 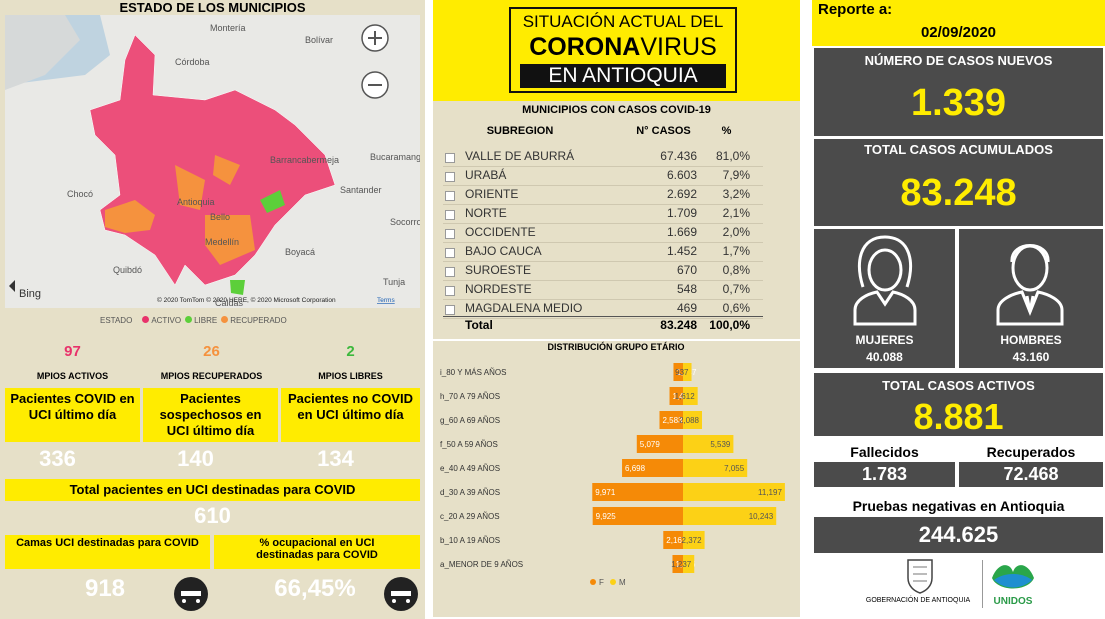 What do you see at coordinates (228, 28) in the screenshot?
I see `place-label: Montería` at bounding box center [228, 28].